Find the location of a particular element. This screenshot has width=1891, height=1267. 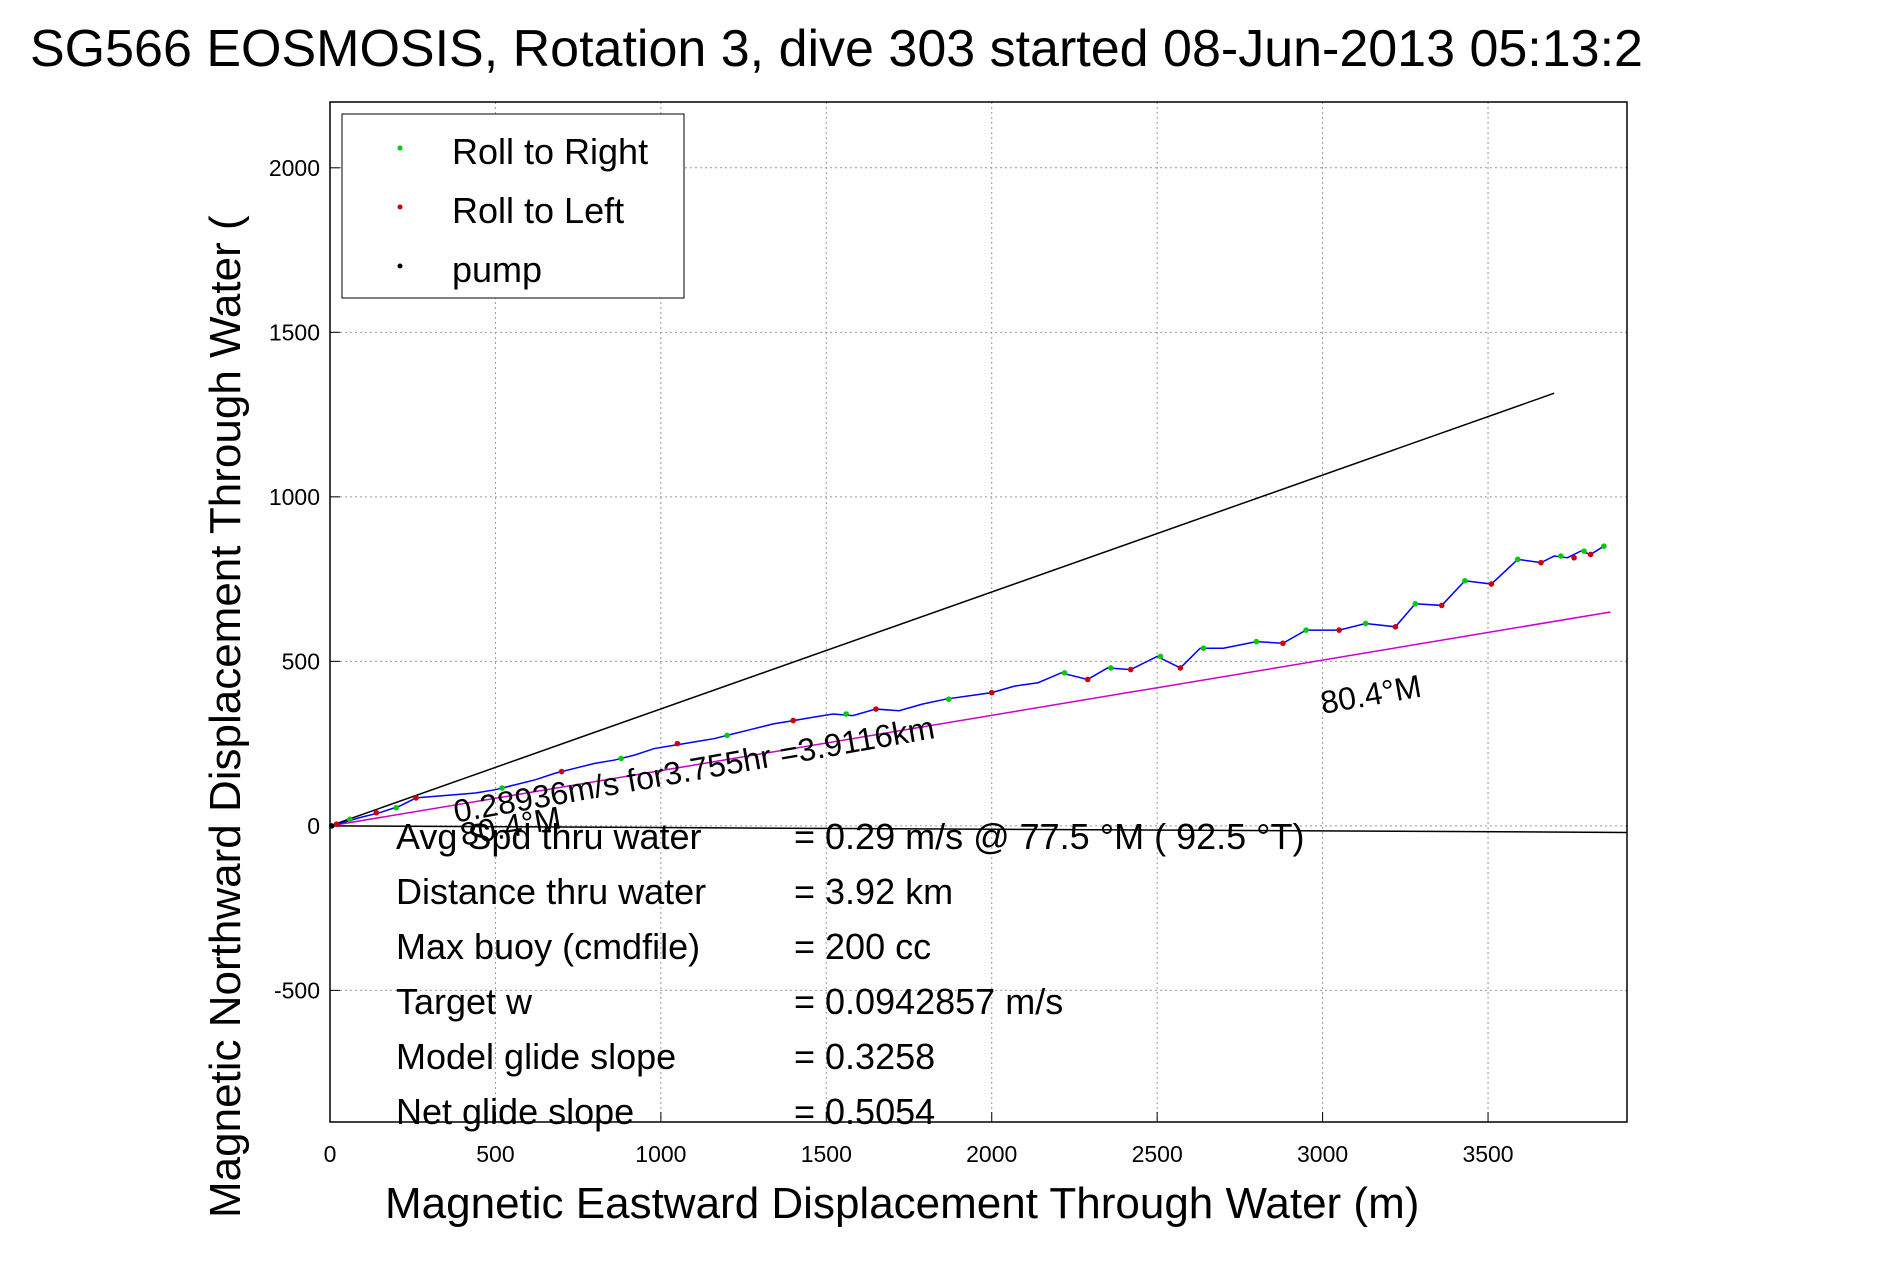

x-tick-label: 2000 is located at coordinates (991, 1154).